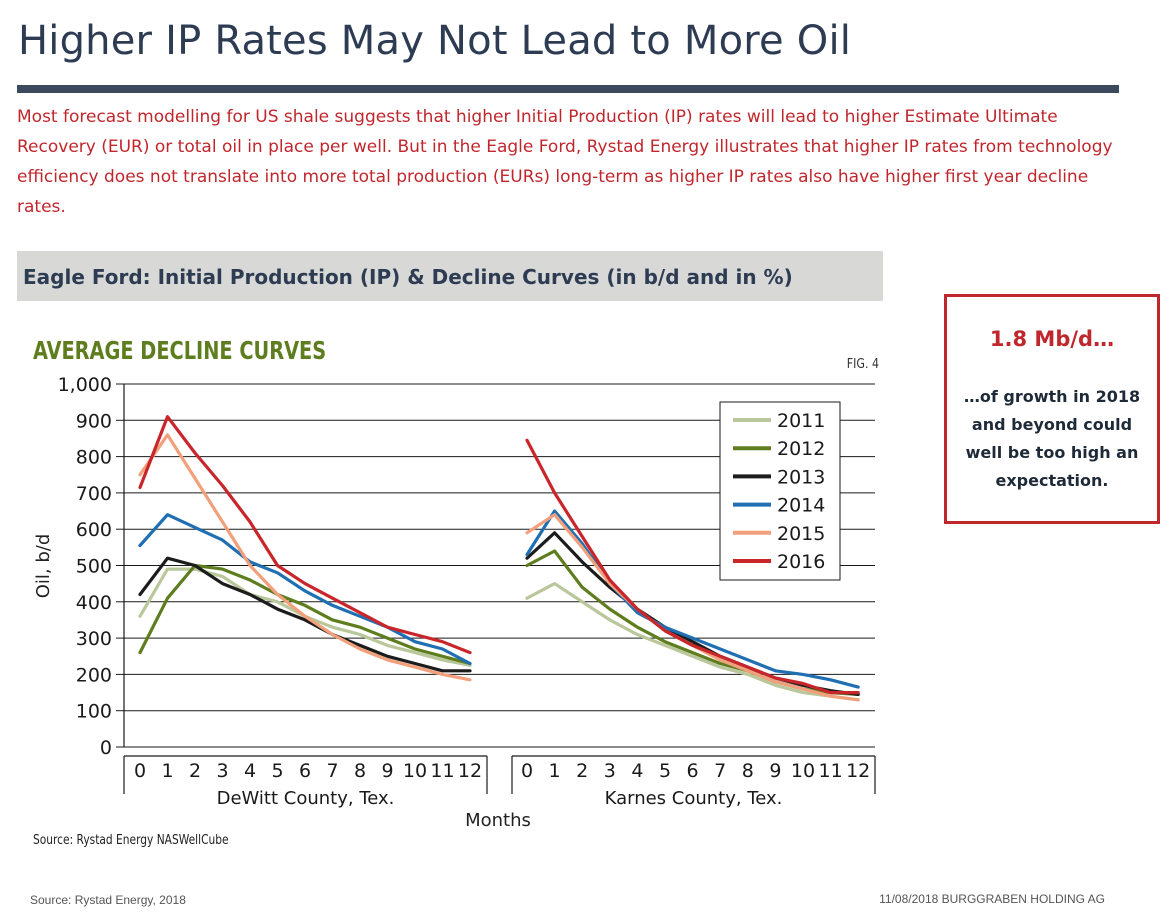 This screenshot has height=920, width=1174. Describe the element at coordinates (435, 41) in the screenshot. I see `slide-title: Higher IP Rates May Not Lead to More Oil` at that location.